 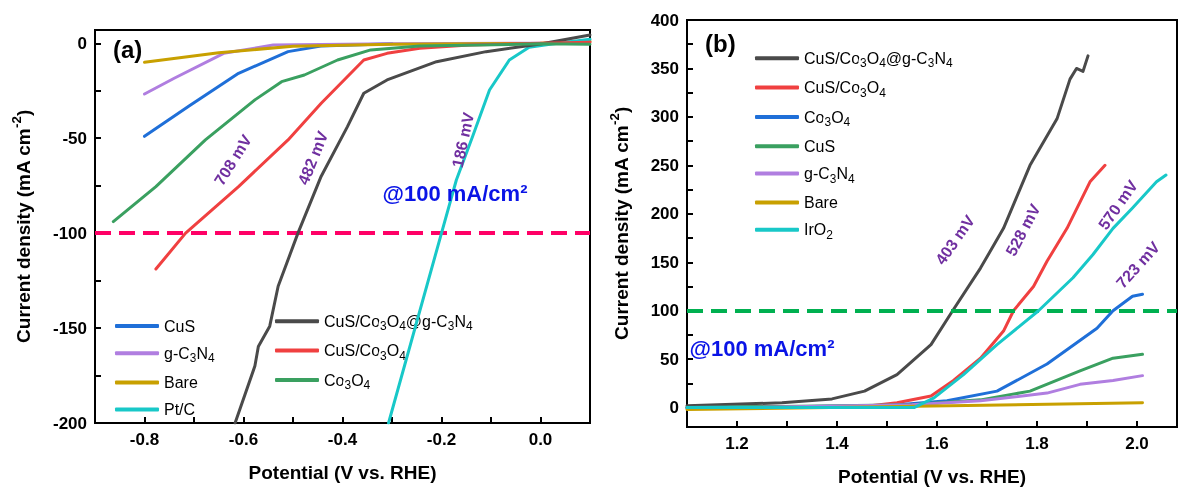 What do you see at coordinates (762, 348) in the screenshot?
I see `annotation: @100 mA/cm²` at bounding box center [762, 348].